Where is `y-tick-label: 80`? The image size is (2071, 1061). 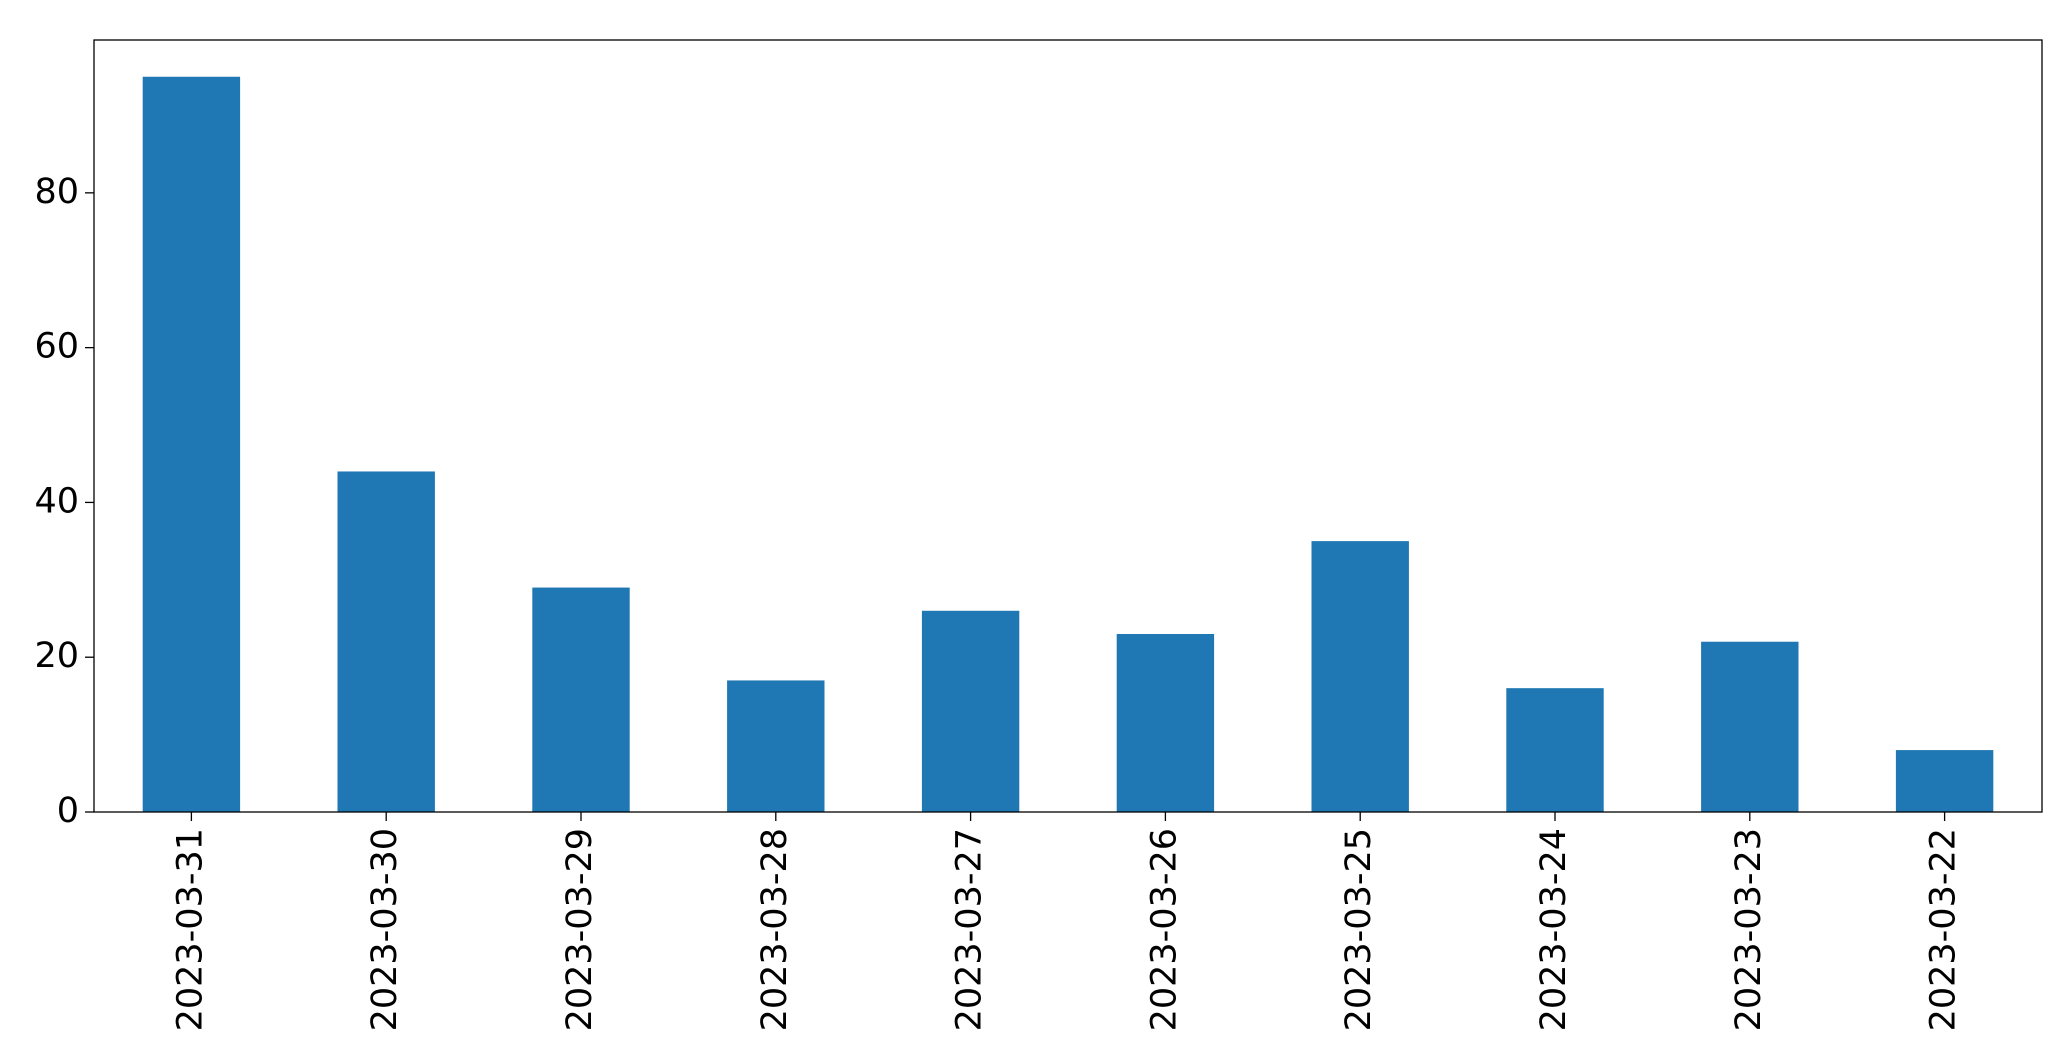 y-tick-label: 80 is located at coordinates (56, 192).